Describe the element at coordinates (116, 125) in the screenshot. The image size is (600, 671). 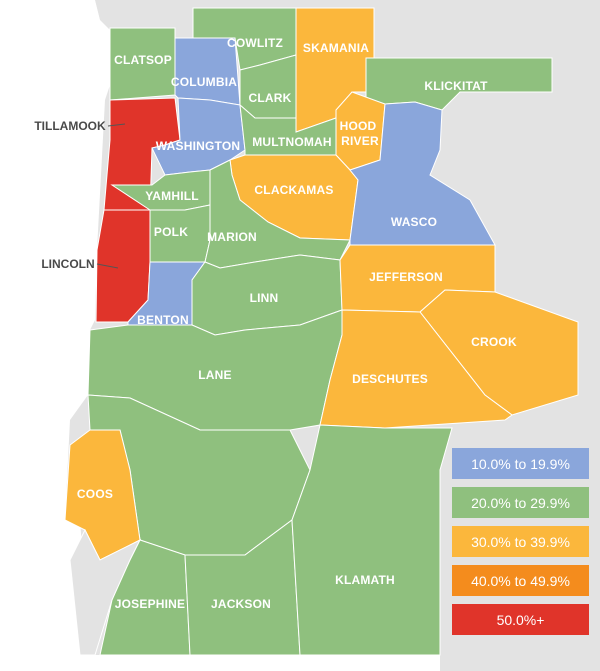
I see `tillamook-leader-line` at that location.